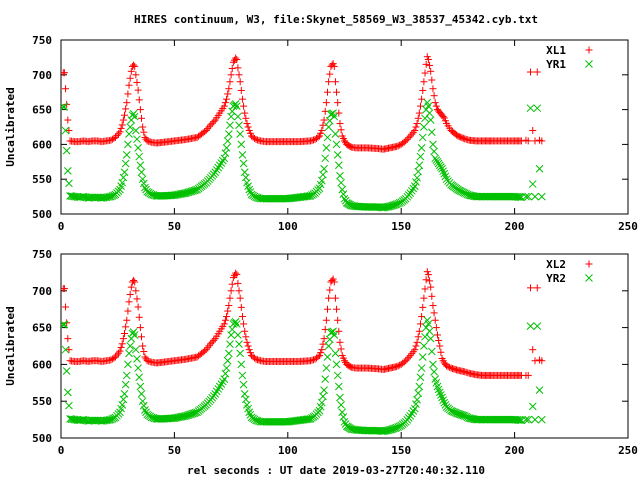  I want to click on y-tick-label: 600, so click(42, 364).